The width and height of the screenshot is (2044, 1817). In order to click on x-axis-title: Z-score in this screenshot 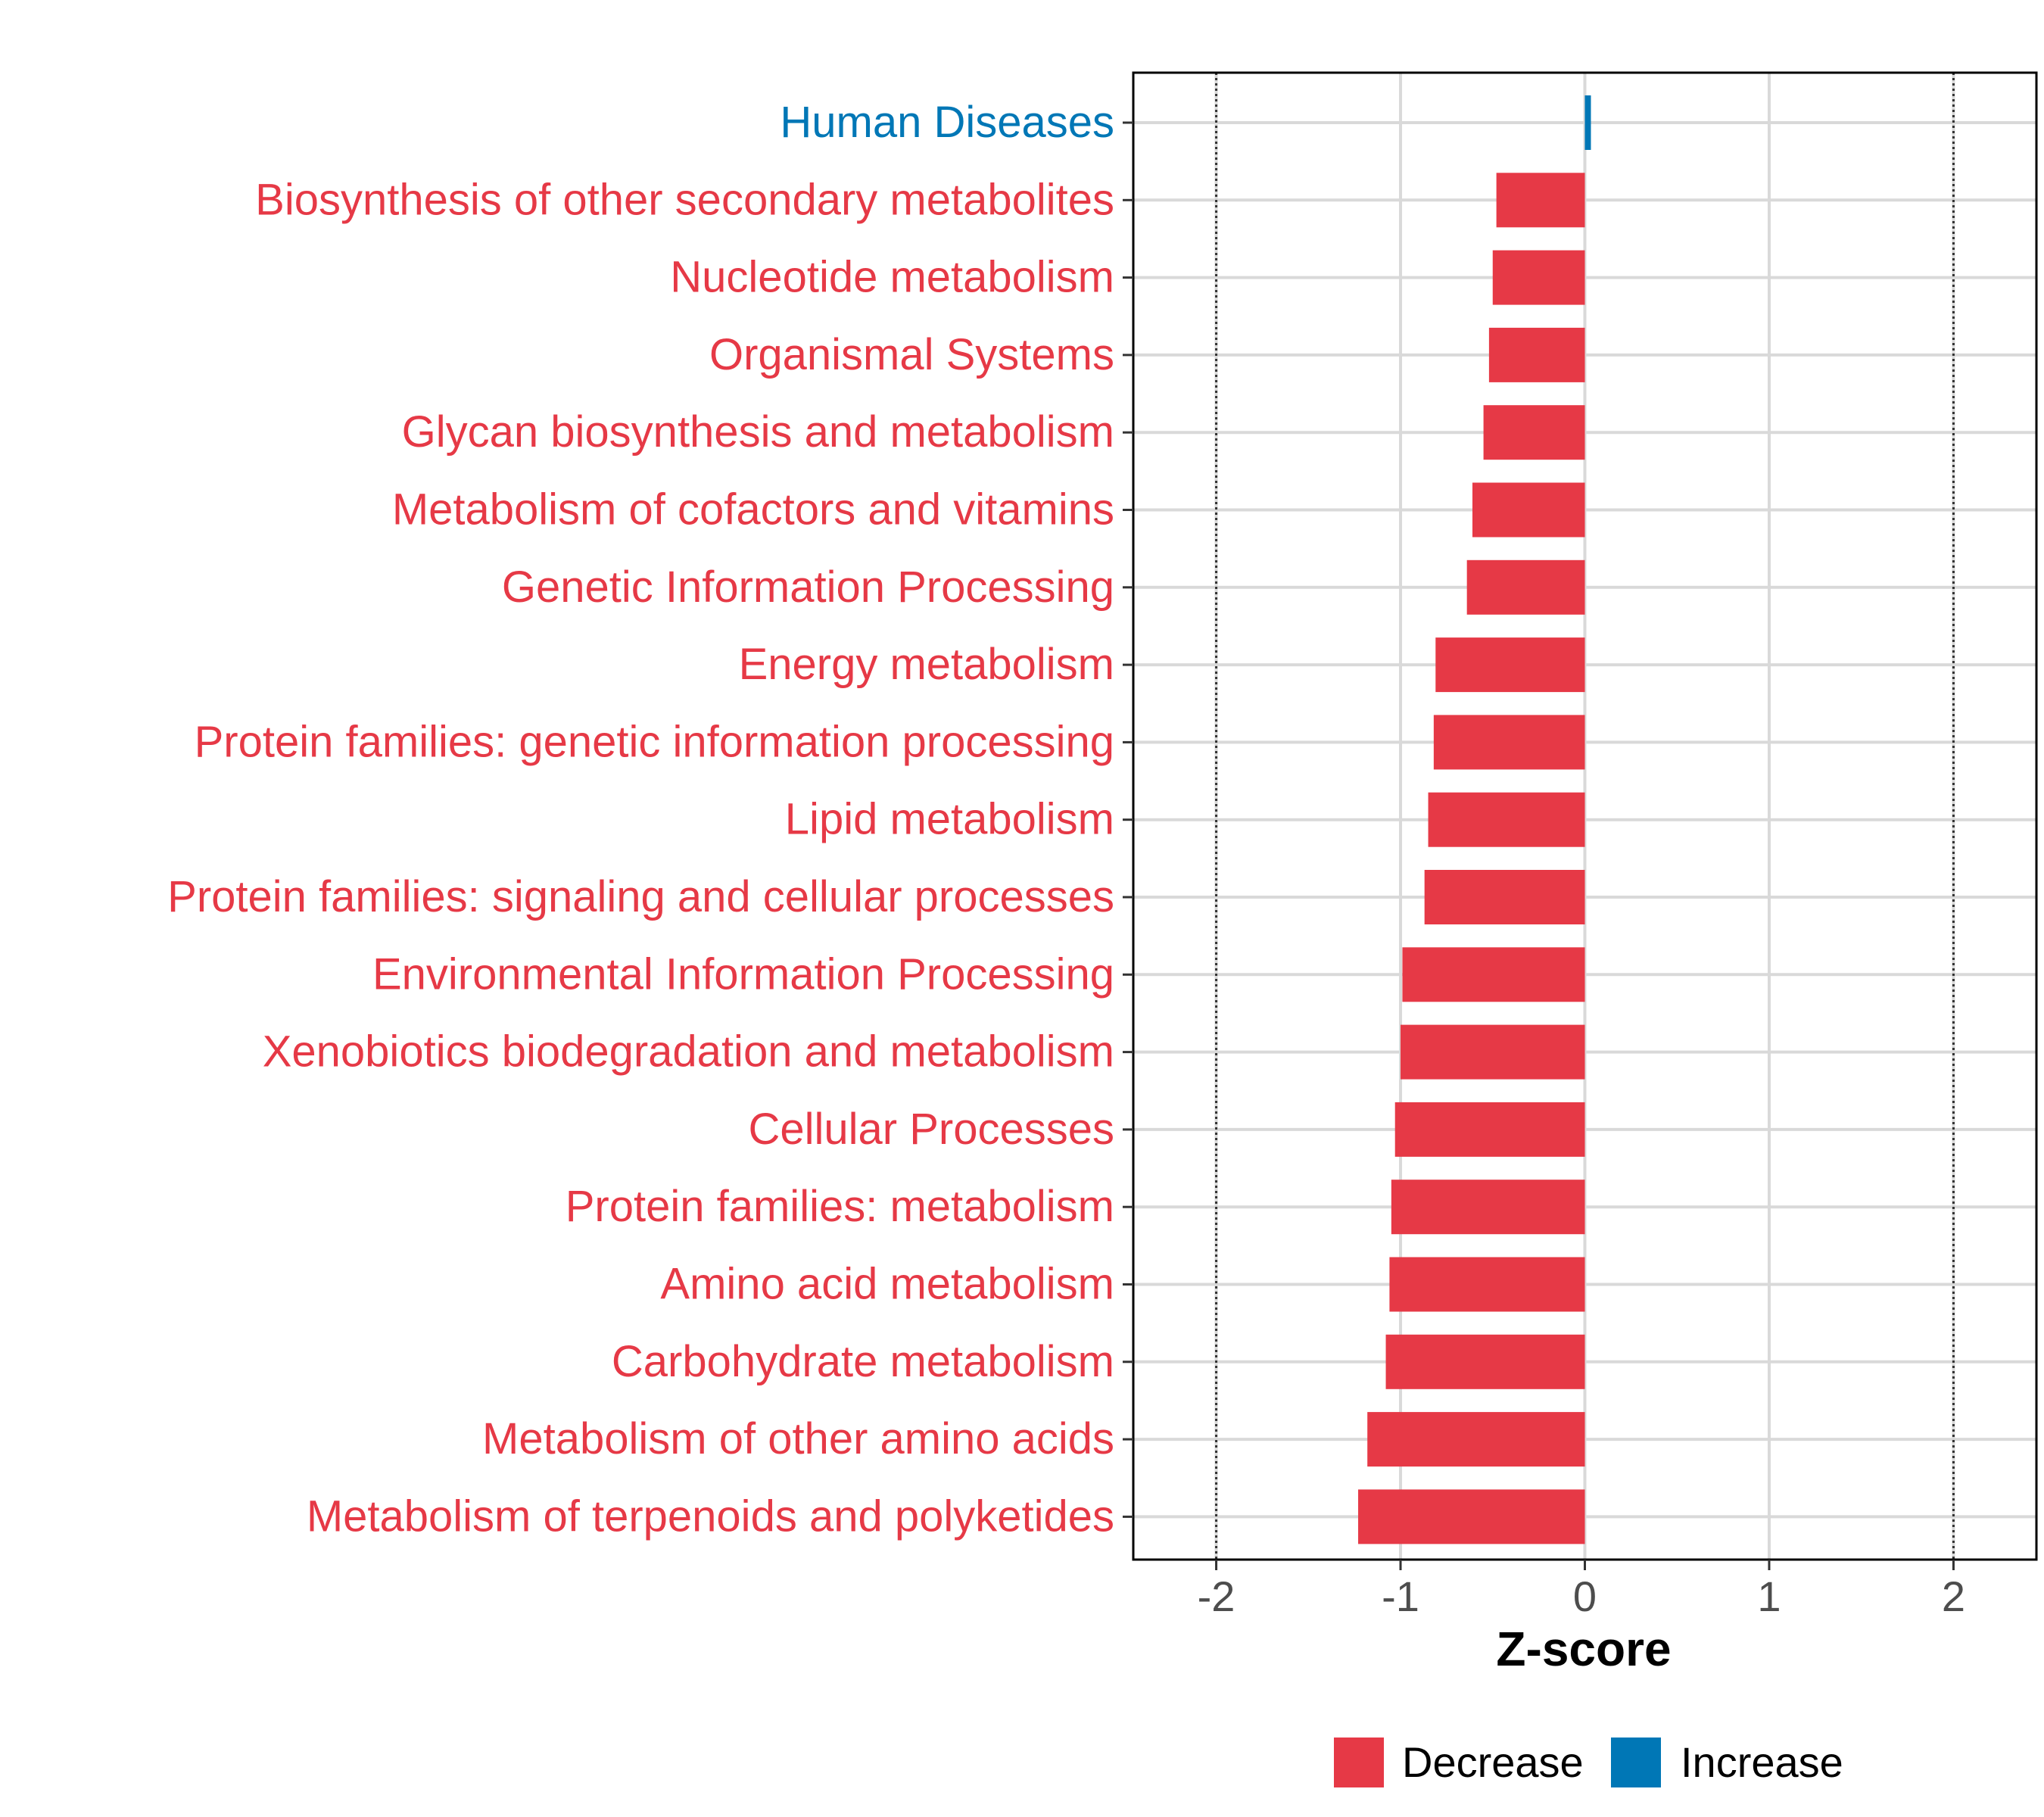, I will do `click(1584, 1649)`.